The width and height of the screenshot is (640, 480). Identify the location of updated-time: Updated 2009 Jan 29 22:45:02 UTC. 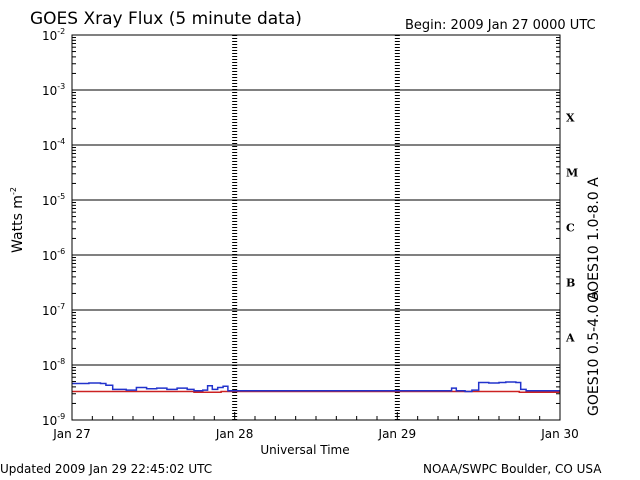
(106, 469).